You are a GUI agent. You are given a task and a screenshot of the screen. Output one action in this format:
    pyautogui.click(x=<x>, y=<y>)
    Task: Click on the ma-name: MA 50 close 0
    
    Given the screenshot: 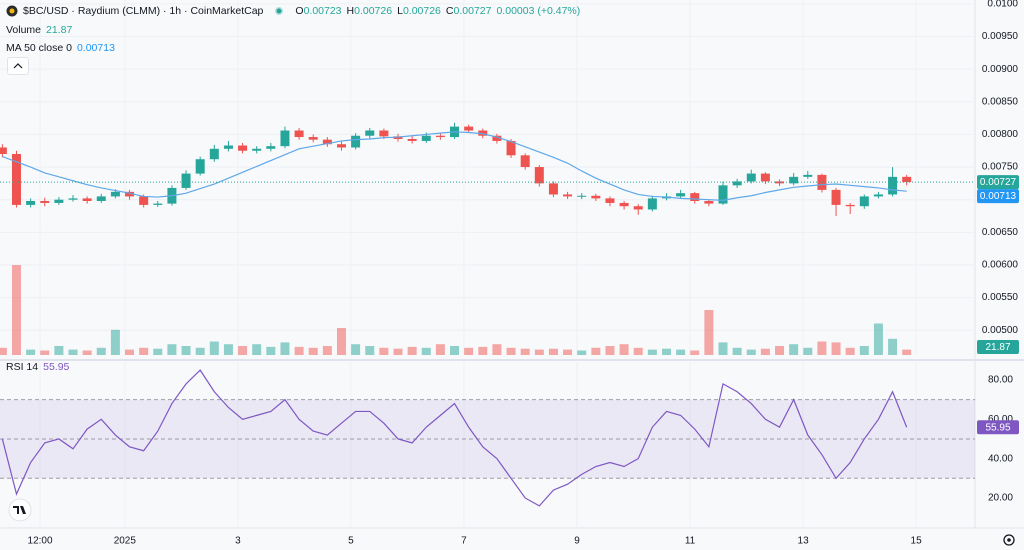 What is the action you would take?
    pyautogui.click(x=39, y=48)
    